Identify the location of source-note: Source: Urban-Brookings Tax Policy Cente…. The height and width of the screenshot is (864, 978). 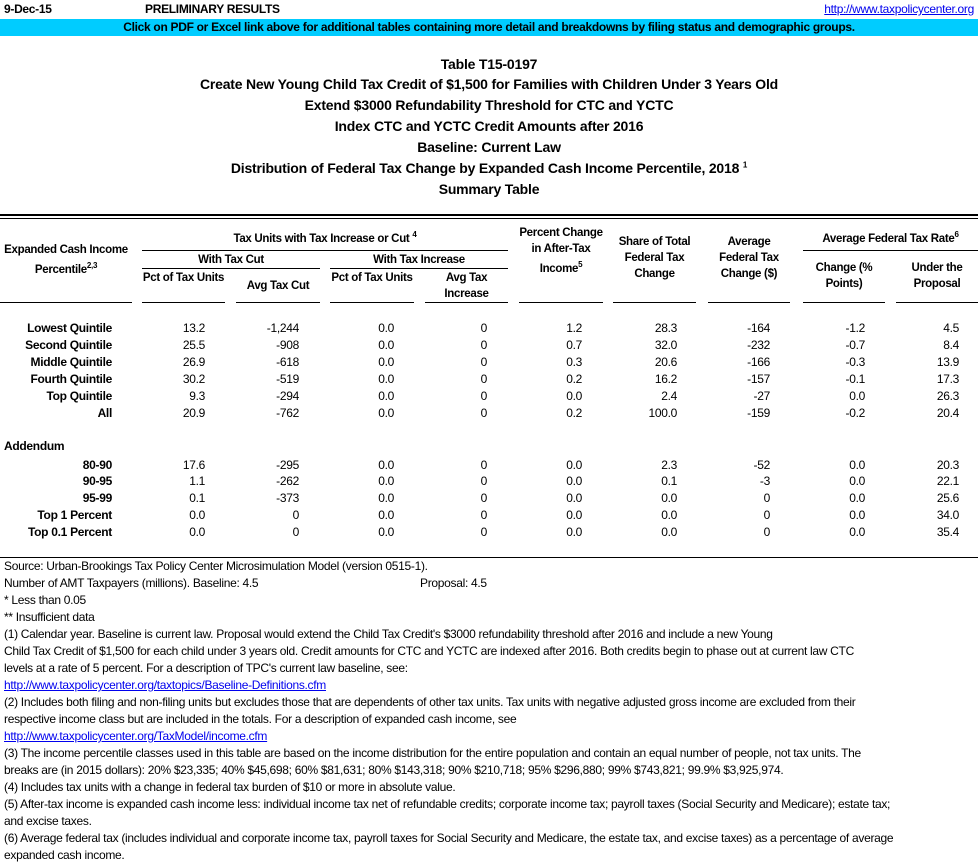
(216, 566).